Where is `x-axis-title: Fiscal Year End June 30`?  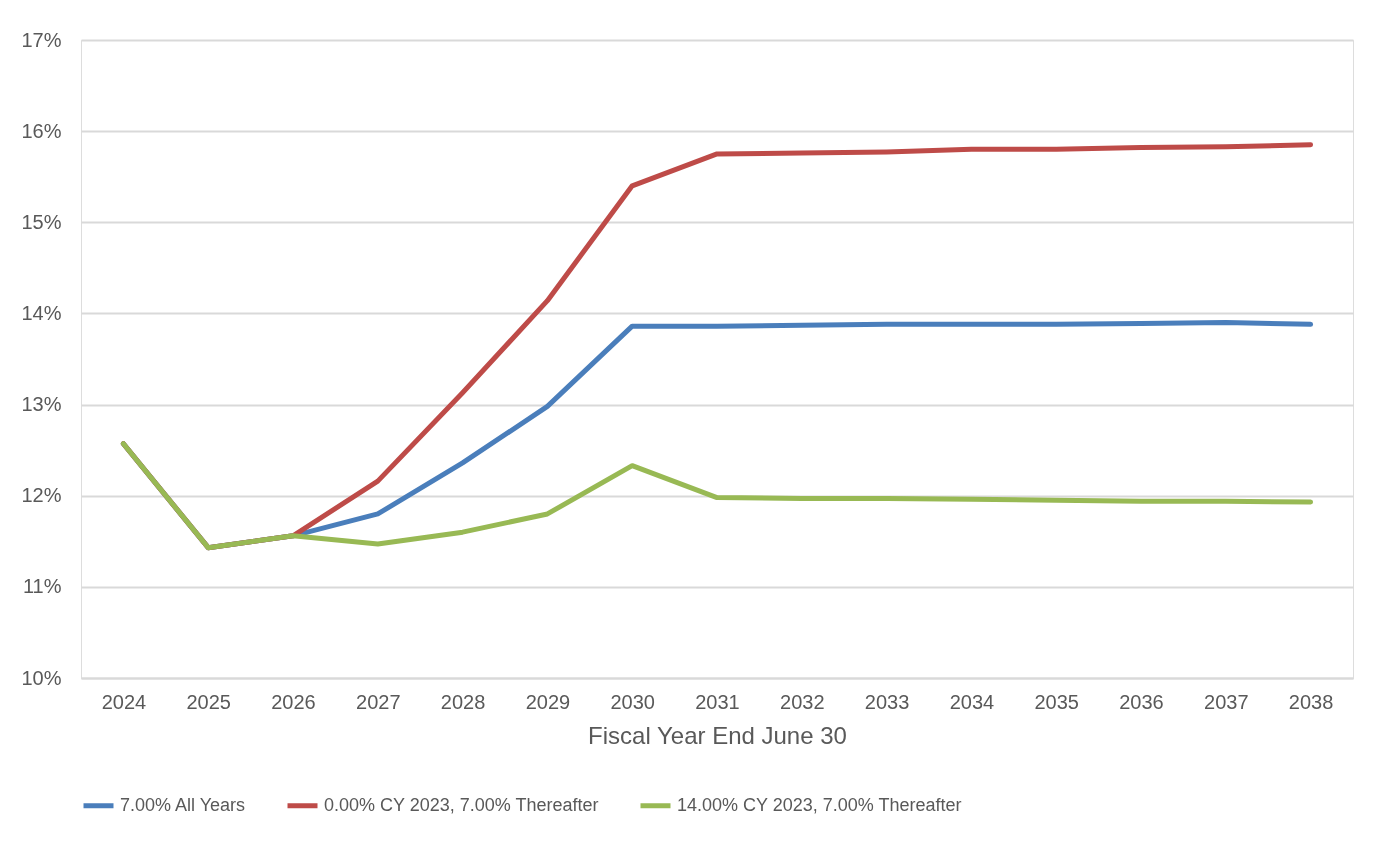
x-axis-title: Fiscal Year End June 30 is located at coordinates (717, 735).